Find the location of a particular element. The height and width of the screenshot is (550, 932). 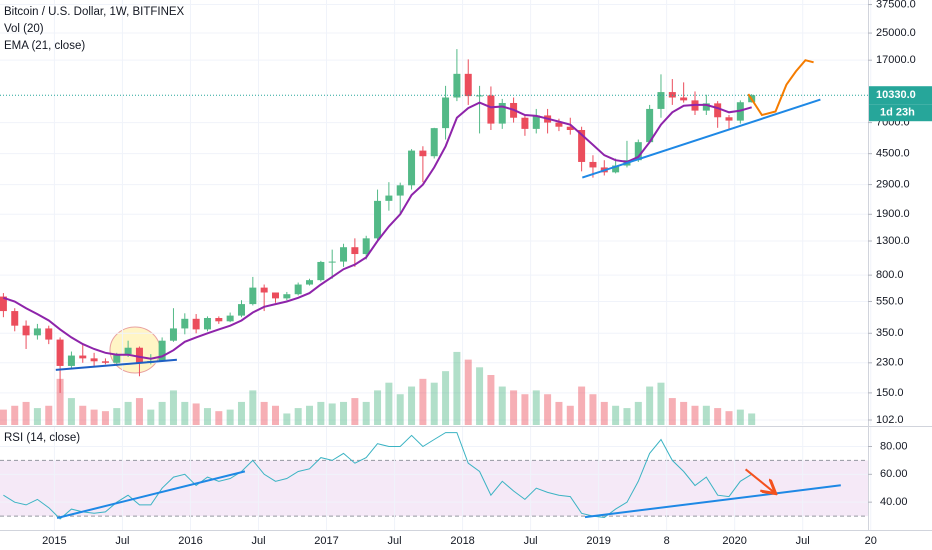

last-price-box is located at coordinates (900, 95).